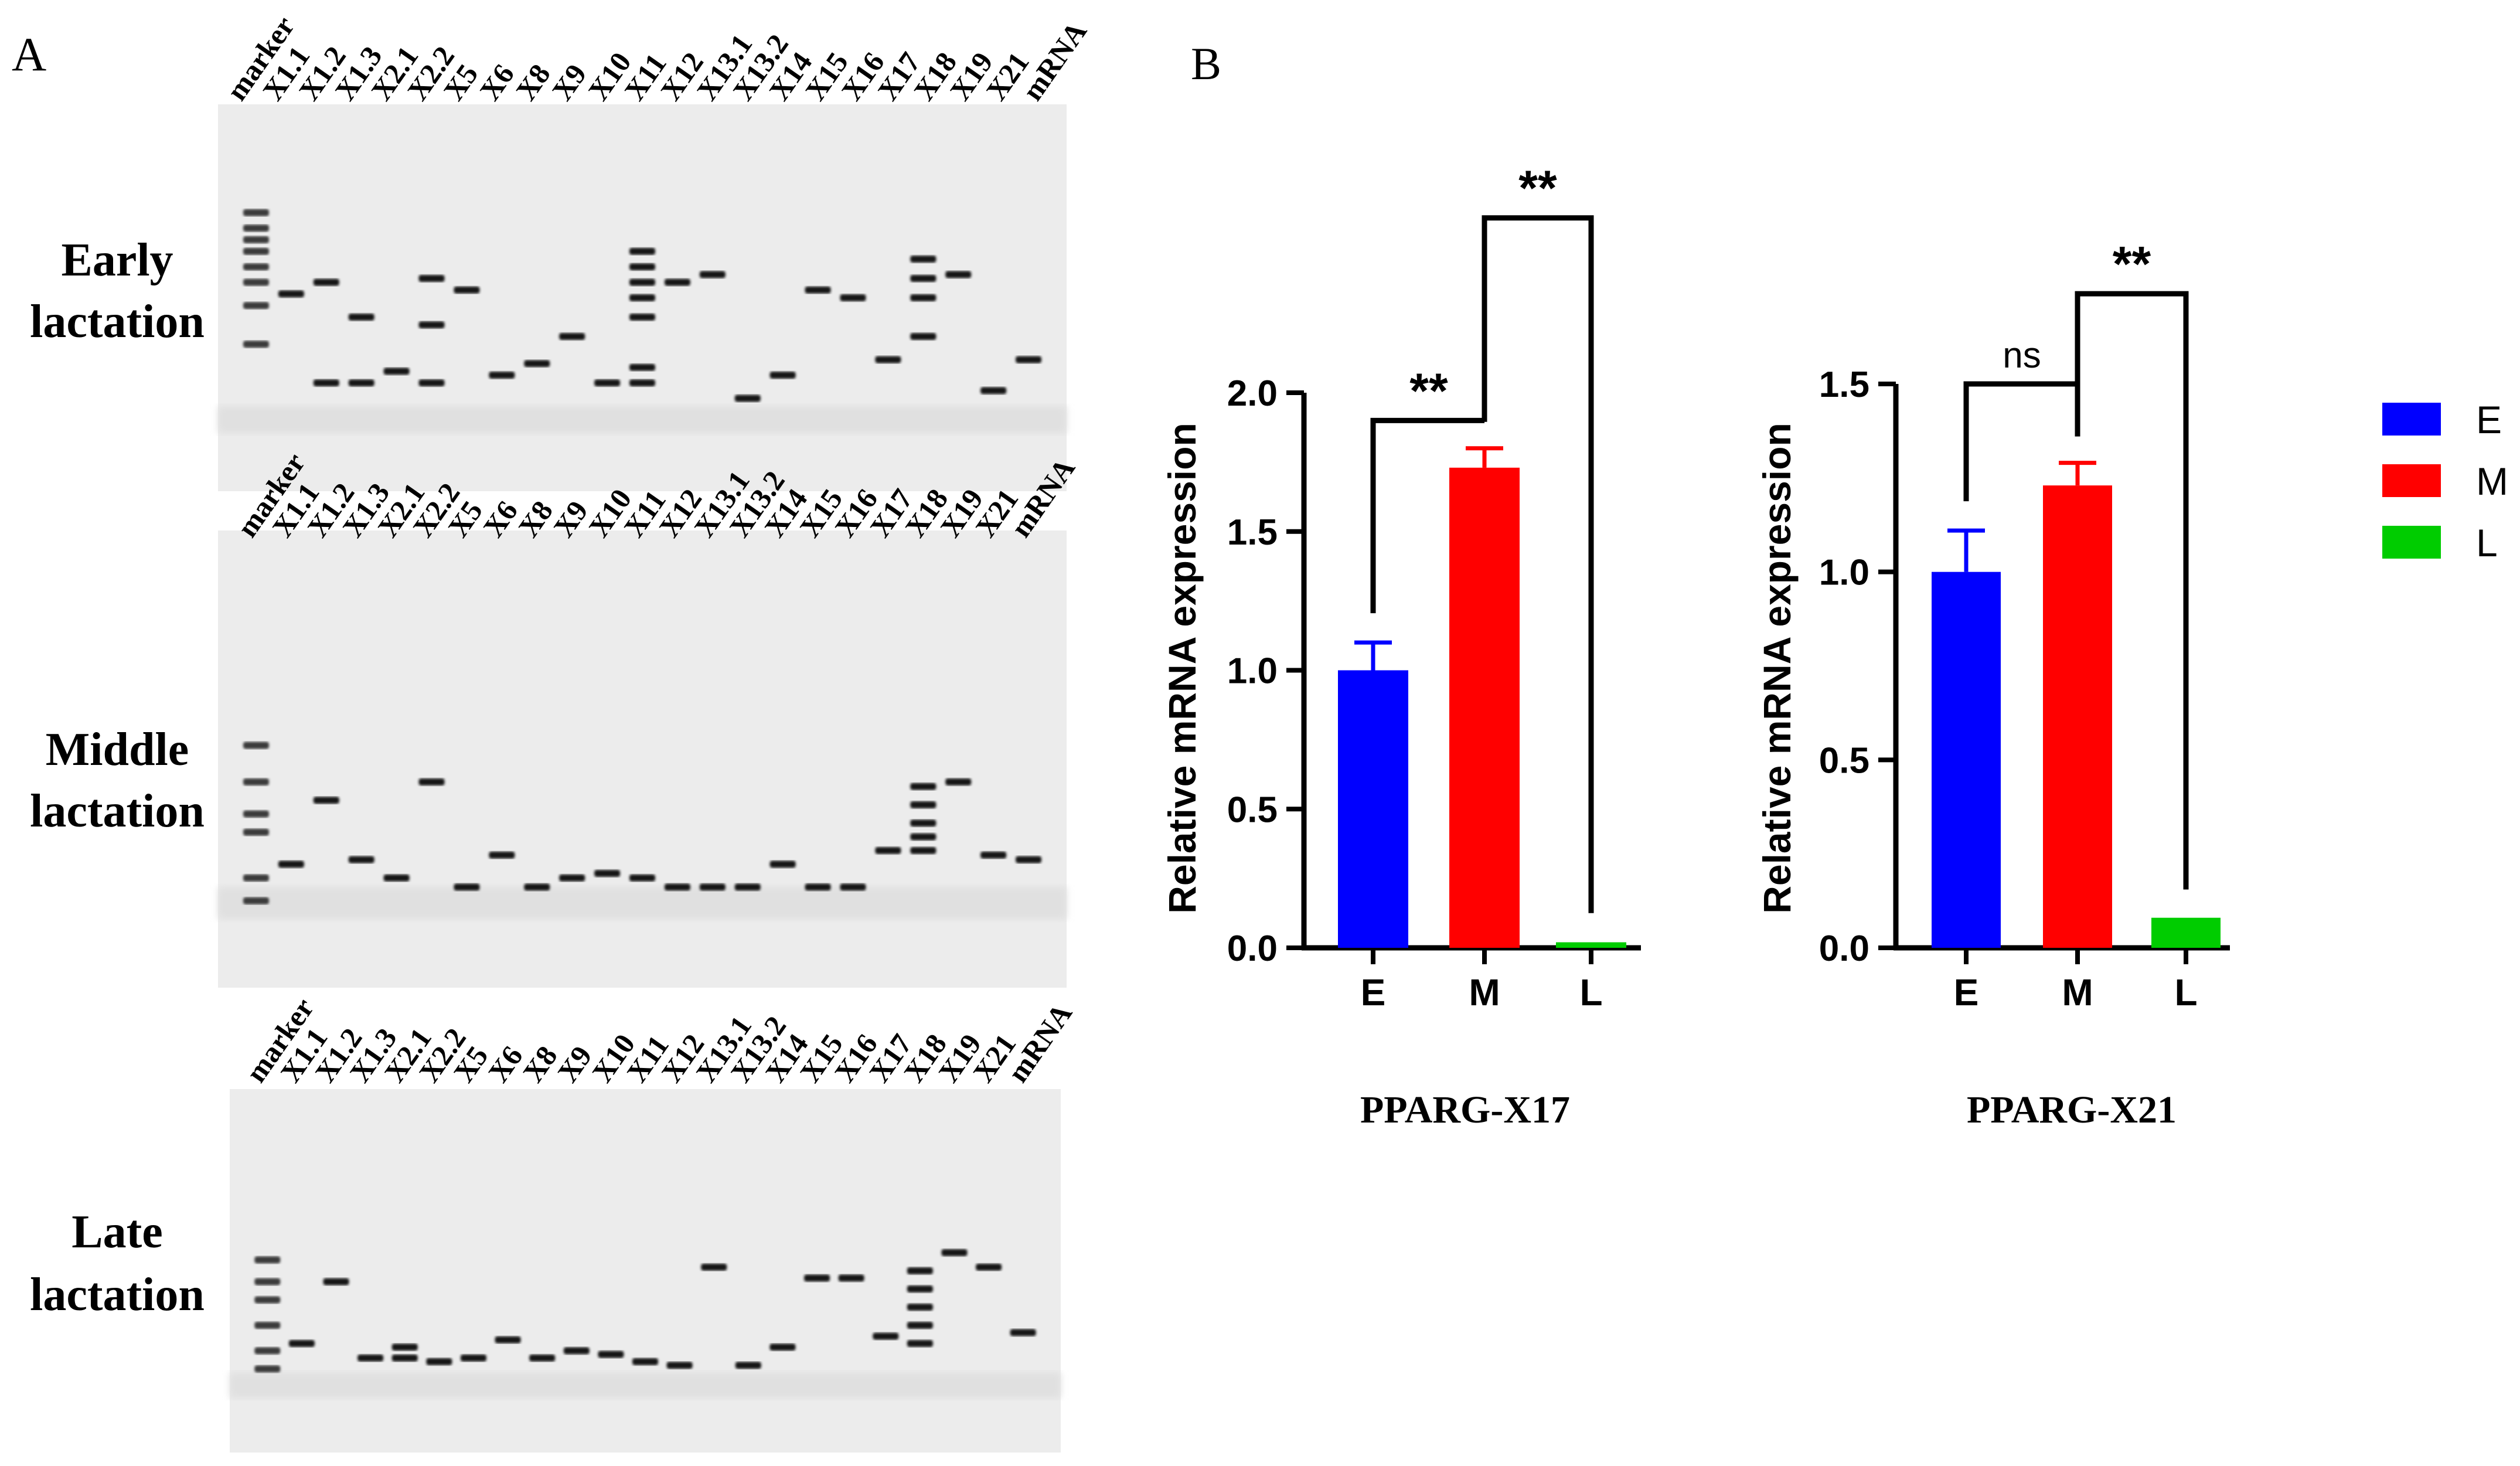  Describe the element at coordinates (1206, 63) in the screenshot. I see `panel-b-label: B` at that location.